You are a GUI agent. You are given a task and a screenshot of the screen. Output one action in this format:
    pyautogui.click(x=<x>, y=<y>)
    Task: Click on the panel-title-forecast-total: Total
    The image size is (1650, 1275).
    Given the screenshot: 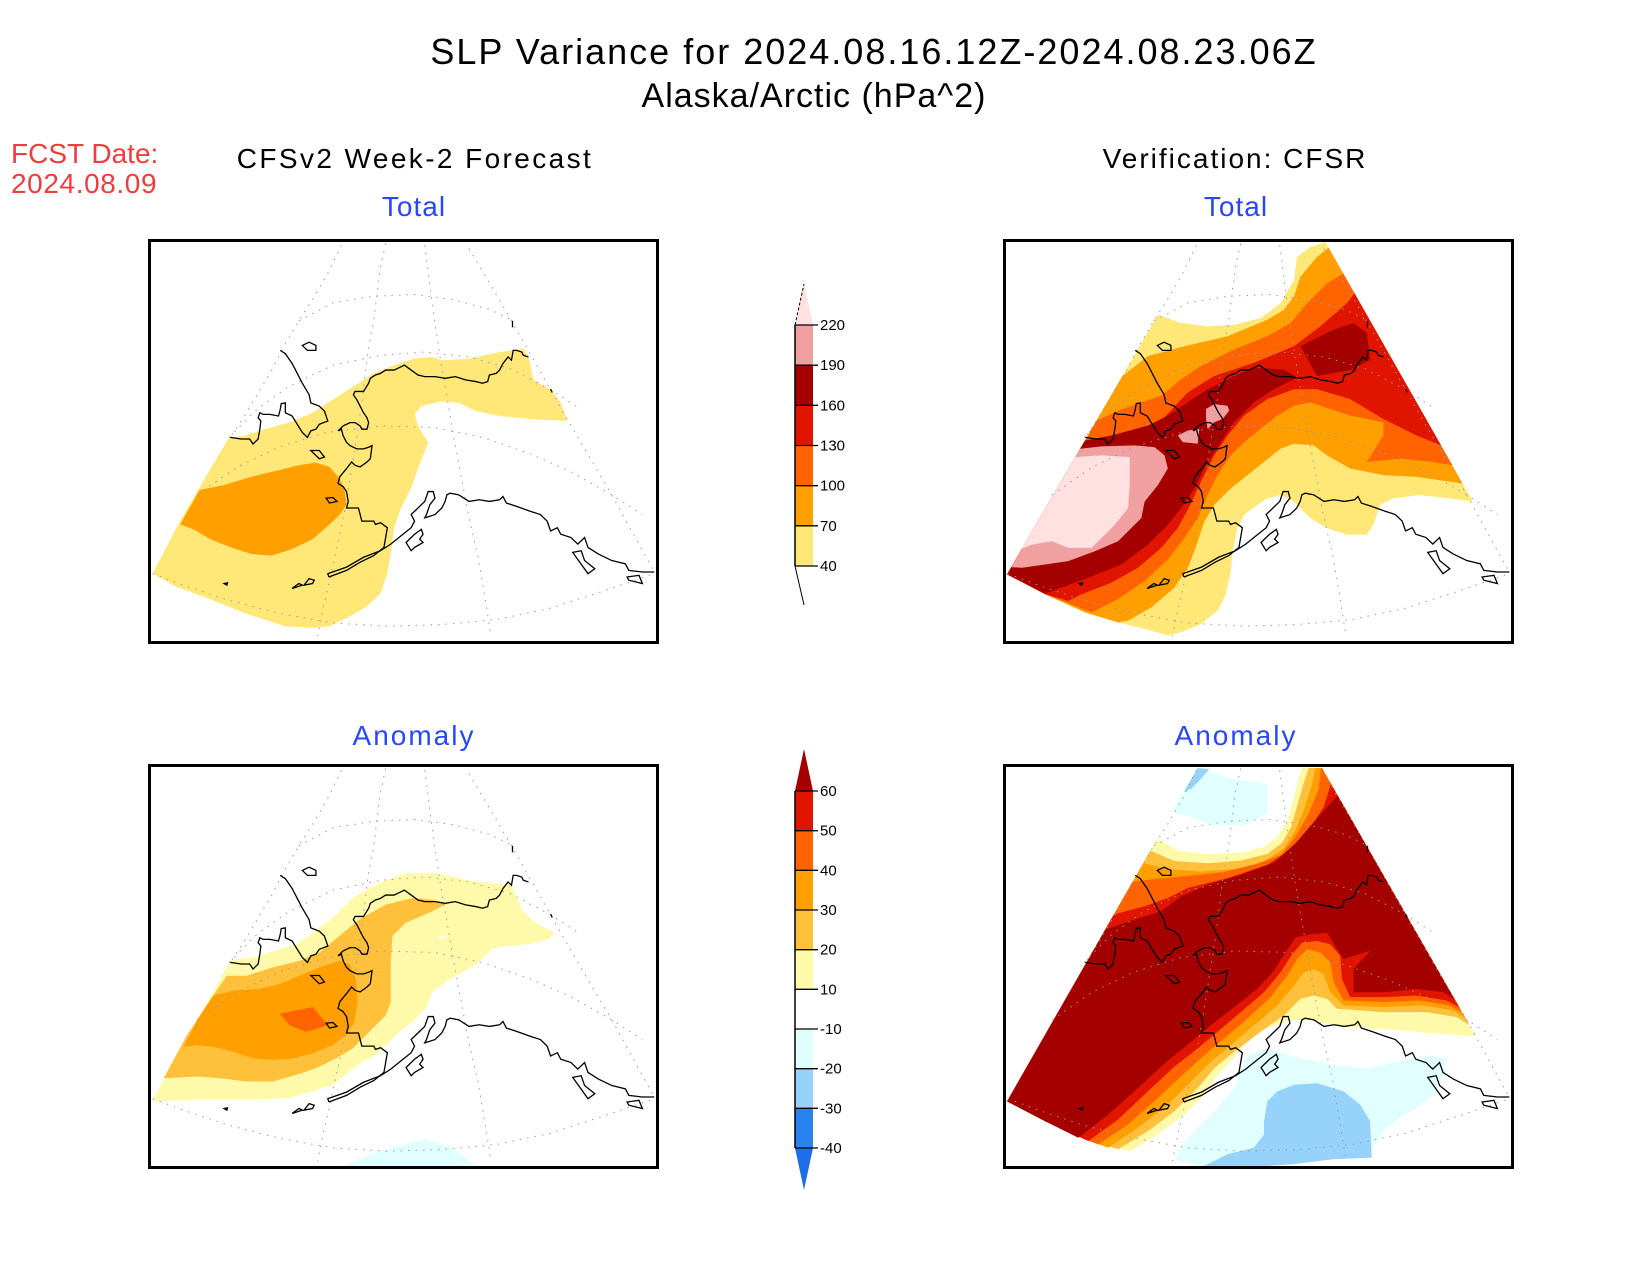 What is the action you would take?
    pyautogui.click(x=414, y=206)
    